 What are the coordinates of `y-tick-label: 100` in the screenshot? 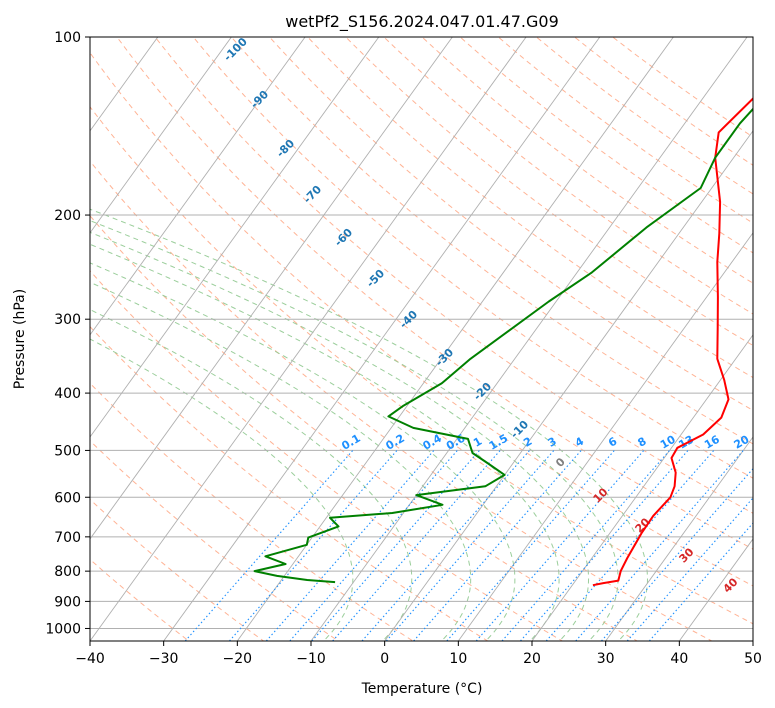 It's located at (67, 38).